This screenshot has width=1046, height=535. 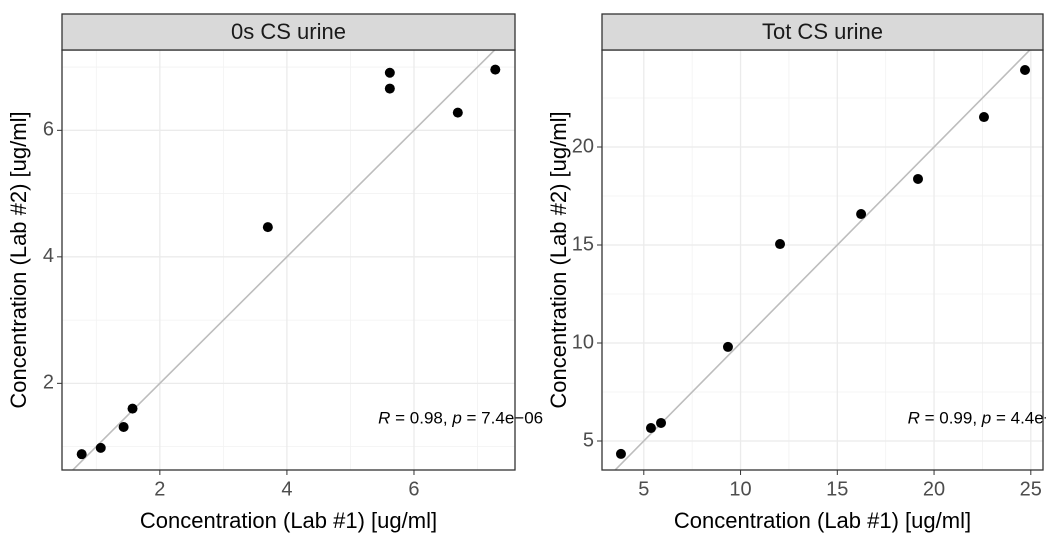 I want to click on y-tick-label: 20, so click(x=583, y=146).